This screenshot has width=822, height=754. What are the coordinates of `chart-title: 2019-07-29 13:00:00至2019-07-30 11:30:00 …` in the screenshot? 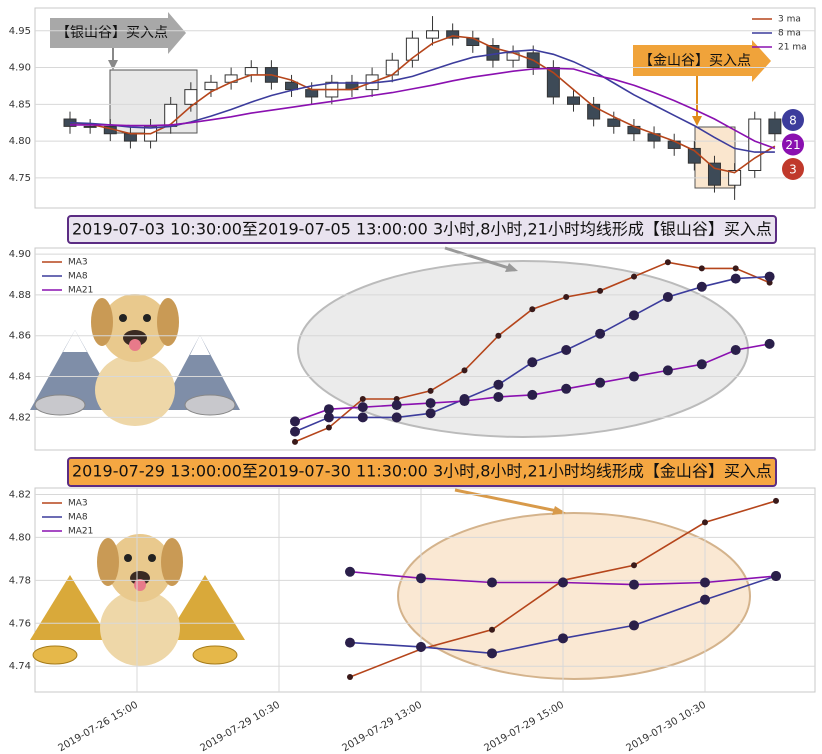 It's located at (422, 471).